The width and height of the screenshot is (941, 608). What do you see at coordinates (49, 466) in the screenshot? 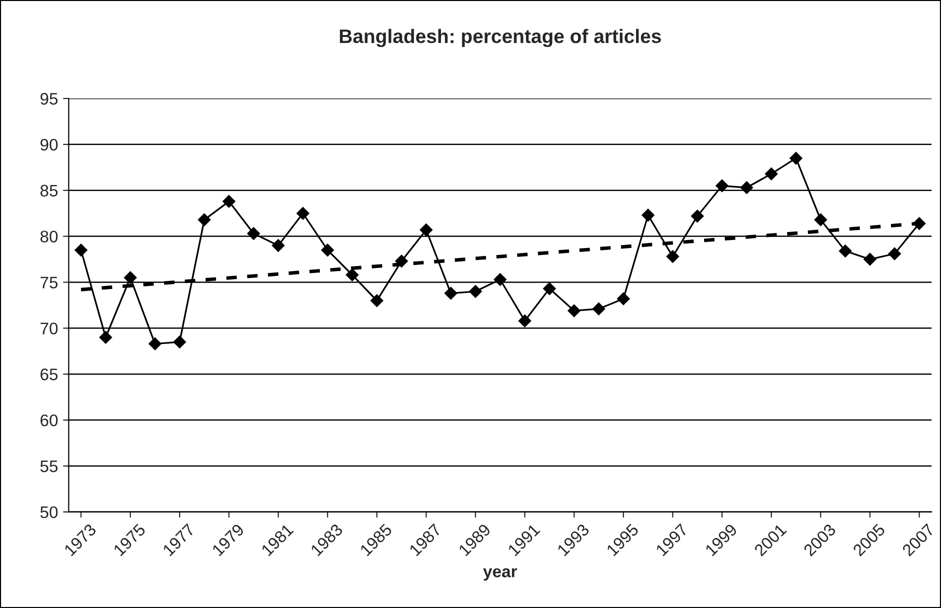
I see `y-tick-label: 55` at bounding box center [49, 466].